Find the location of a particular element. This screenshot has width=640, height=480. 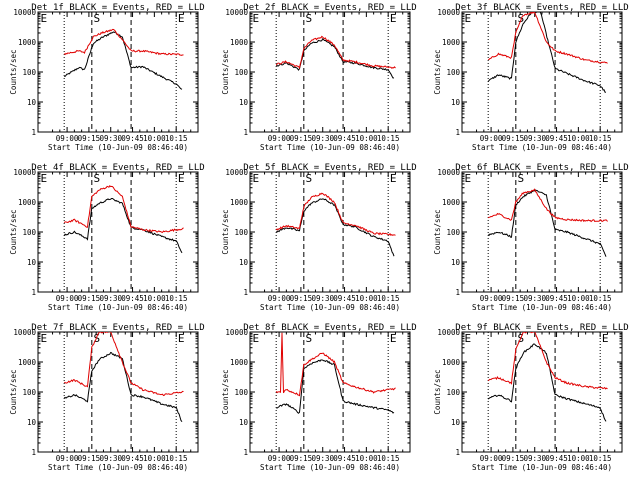

panel-title: Det 5f BLACK = Events, RED = LLD is located at coordinates (329, 168).